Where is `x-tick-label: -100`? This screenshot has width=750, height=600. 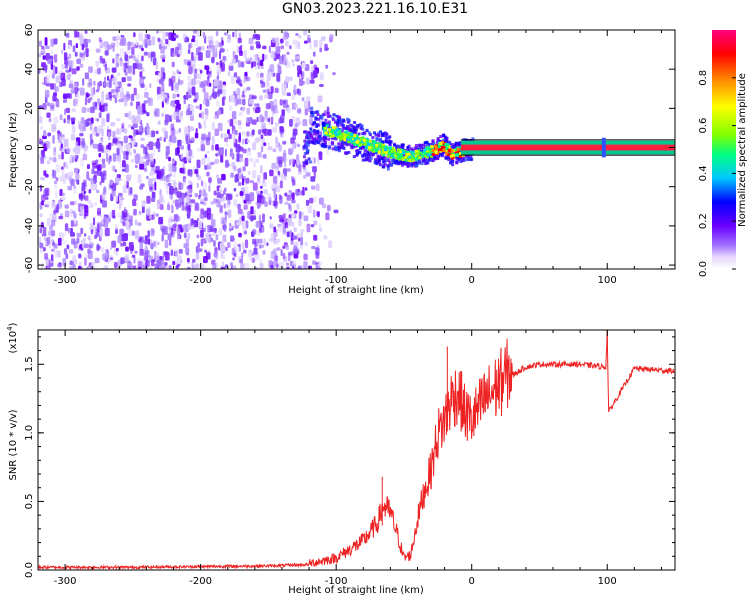
x-tick-label: -100 is located at coordinates (336, 280).